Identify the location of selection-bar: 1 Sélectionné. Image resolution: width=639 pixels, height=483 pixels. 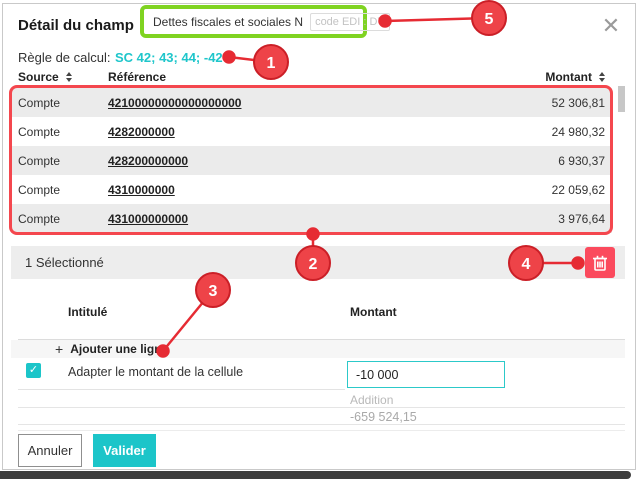
(318, 262).